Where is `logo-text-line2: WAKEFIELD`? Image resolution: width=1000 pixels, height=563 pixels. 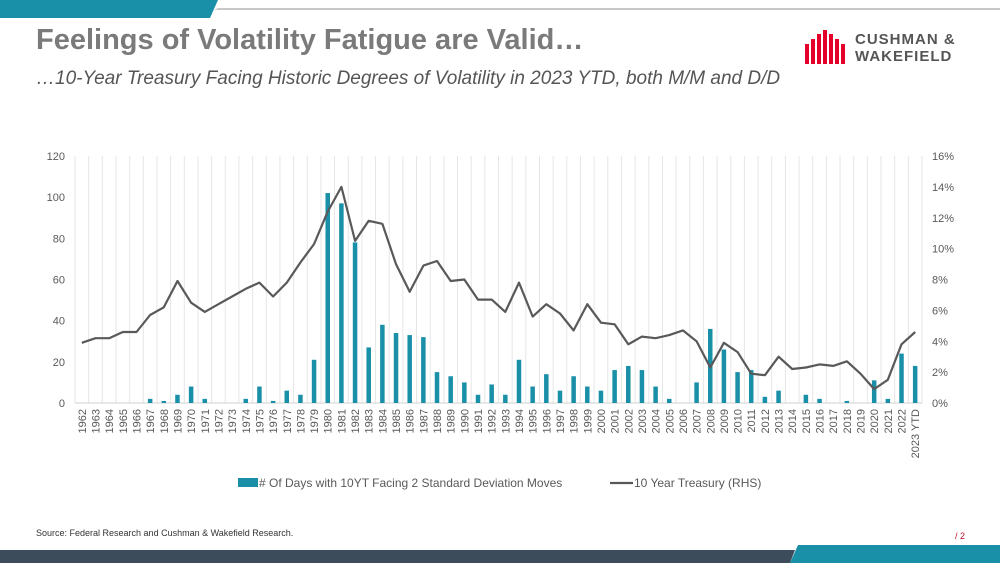
logo-text-line2: WAKEFIELD is located at coordinates (904, 56).